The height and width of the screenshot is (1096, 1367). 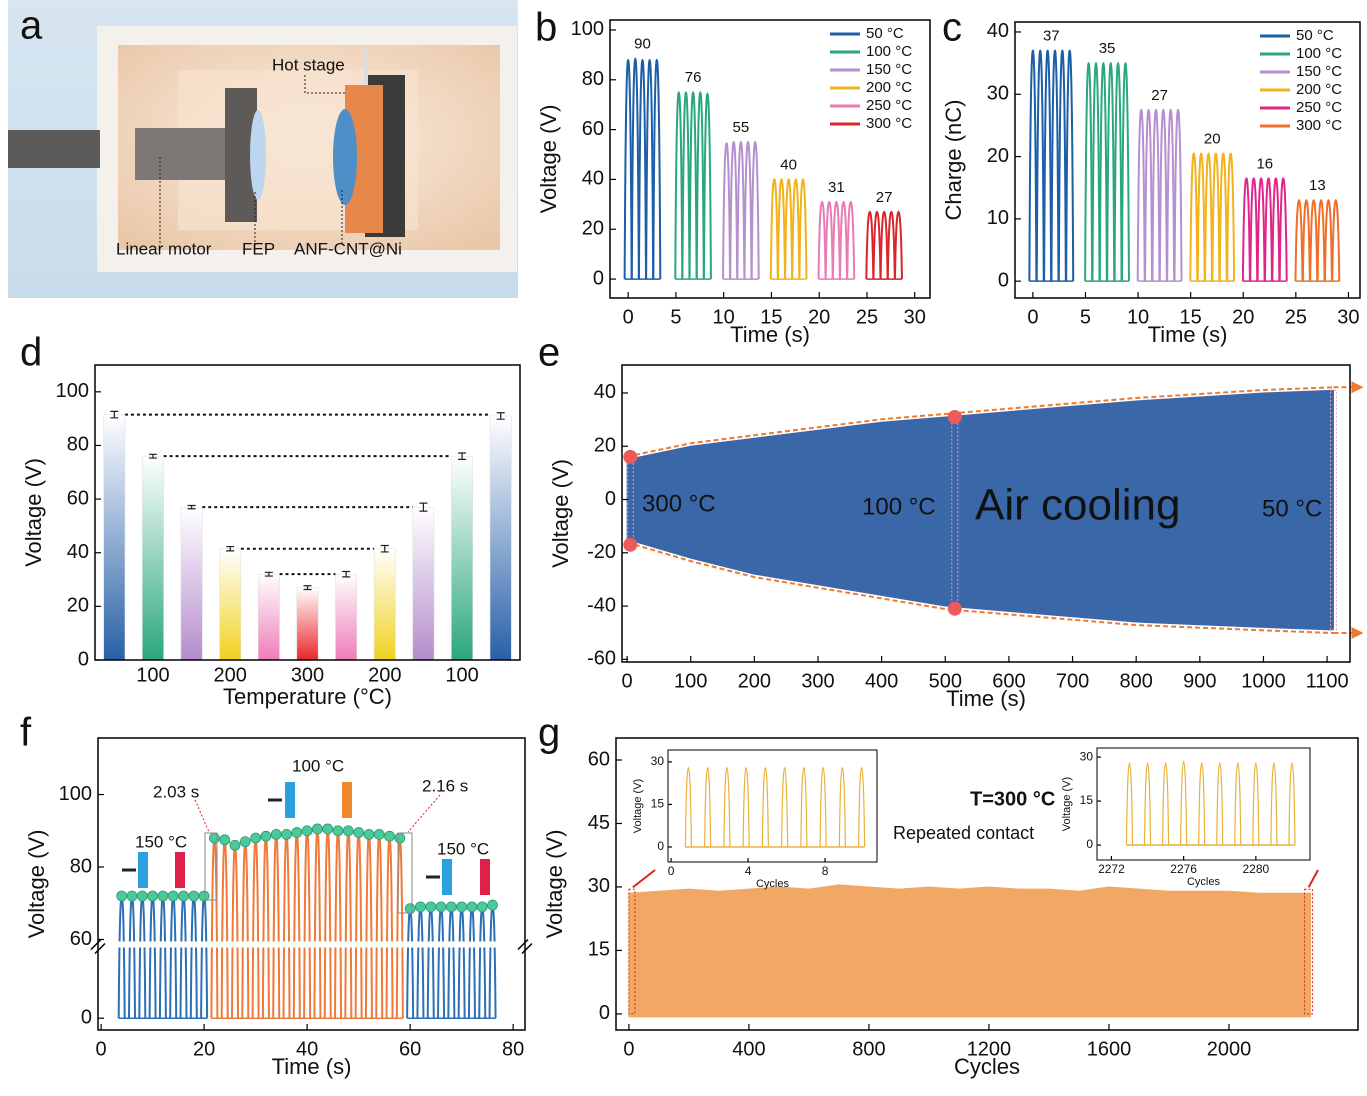 What do you see at coordinates (164, 248) in the screenshot?
I see `callout-label: Linear motor` at bounding box center [164, 248].